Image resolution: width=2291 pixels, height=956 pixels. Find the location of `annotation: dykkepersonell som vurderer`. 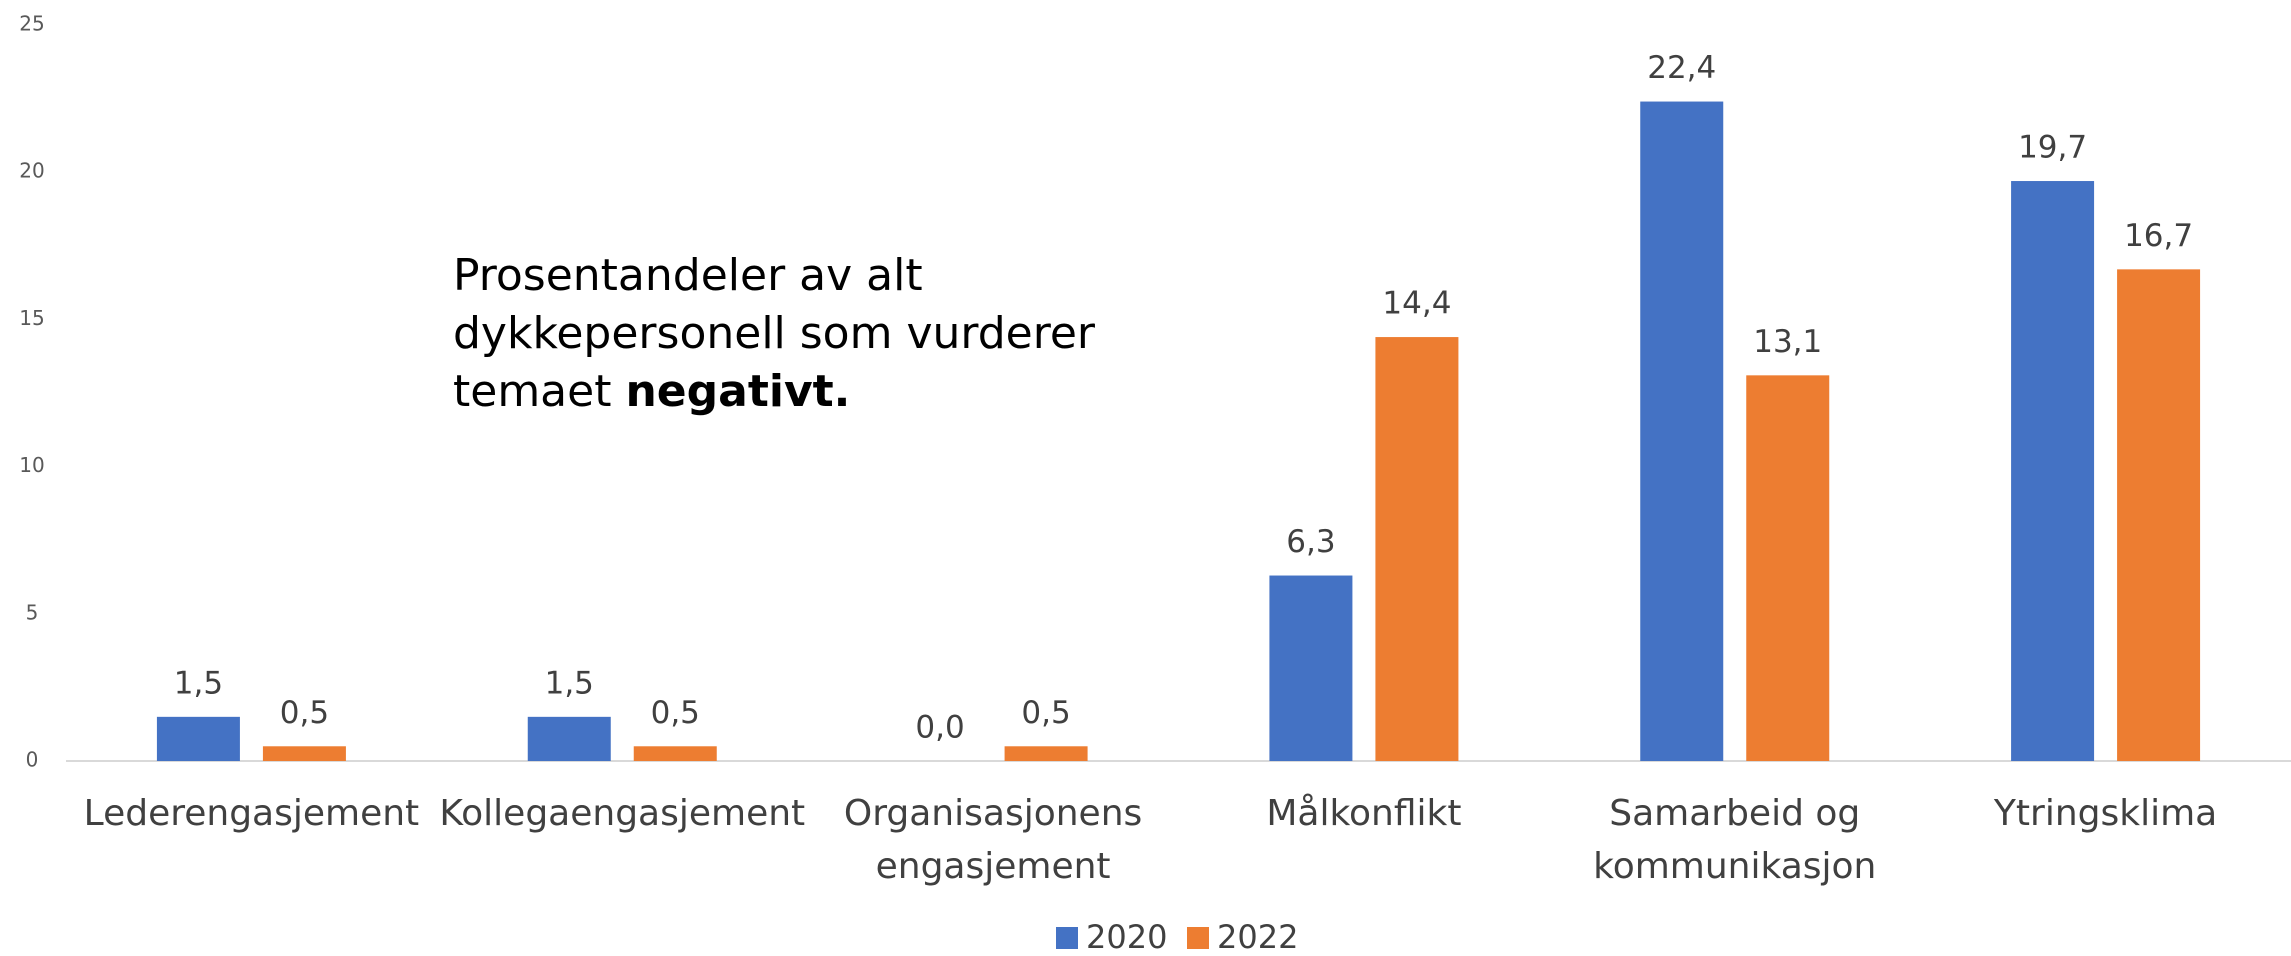

annotation: dykkepersonell som vurderer is located at coordinates (774, 333).